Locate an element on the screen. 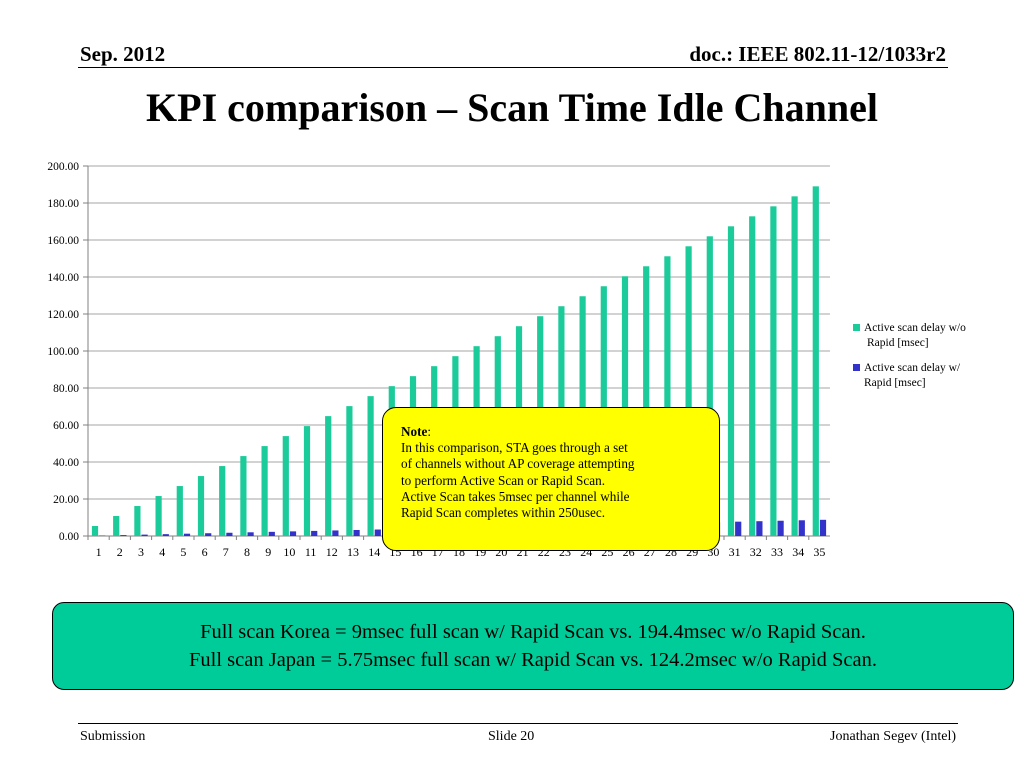 The image size is (1024, 768). note-colon: : is located at coordinates (429, 431).